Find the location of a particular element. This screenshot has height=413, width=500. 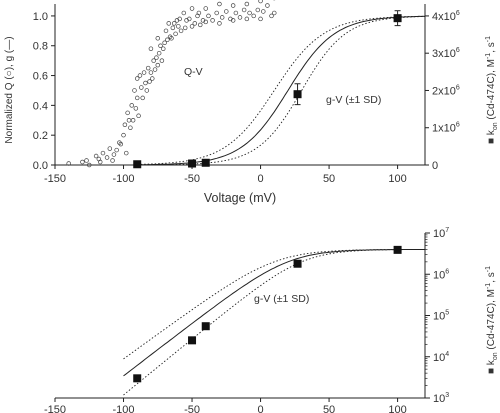

top-left-y-tick-label: 0.6 is located at coordinates (40, 77).